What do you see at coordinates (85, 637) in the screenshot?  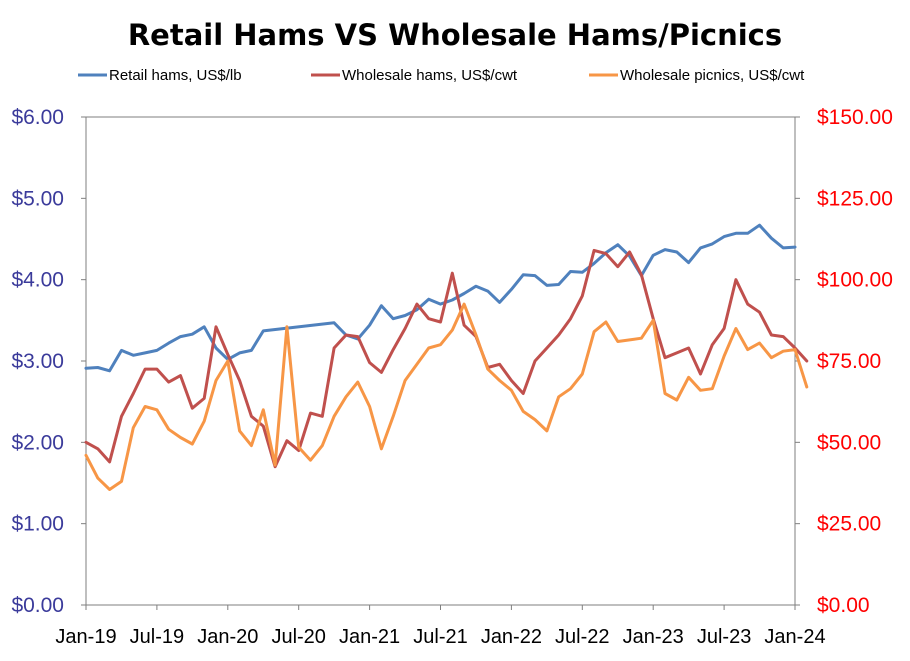 I see `x-tick-label: Jan-19` at bounding box center [85, 637].